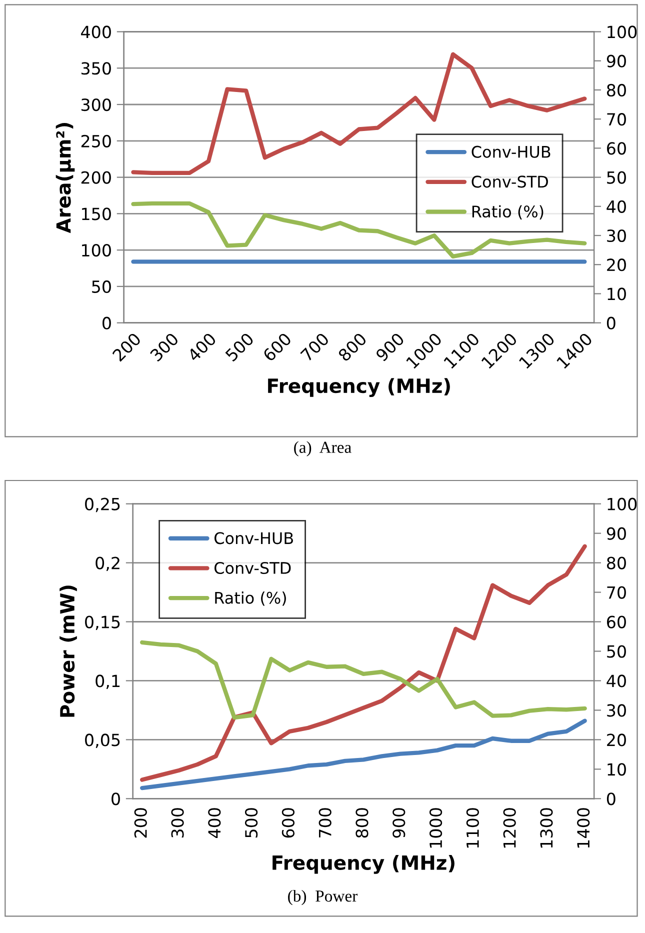 The width and height of the screenshot is (645, 933). What do you see at coordinates (96, 177) in the screenshot?
I see `y-tick-label: 200` at bounding box center [96, 177].